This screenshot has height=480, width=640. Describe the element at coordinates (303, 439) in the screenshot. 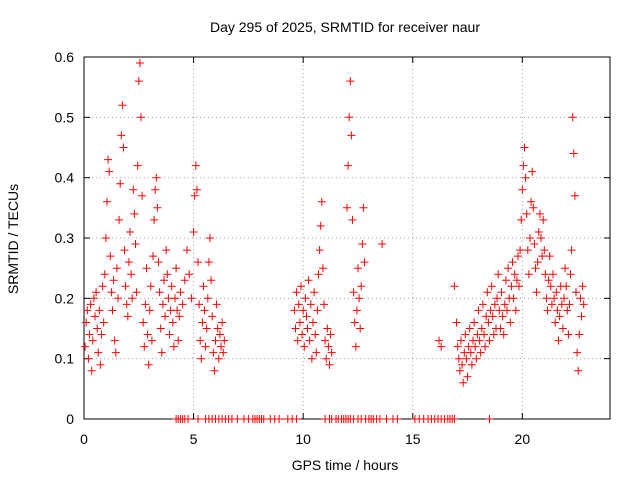

I see `x-tick-label: 10` at that location.